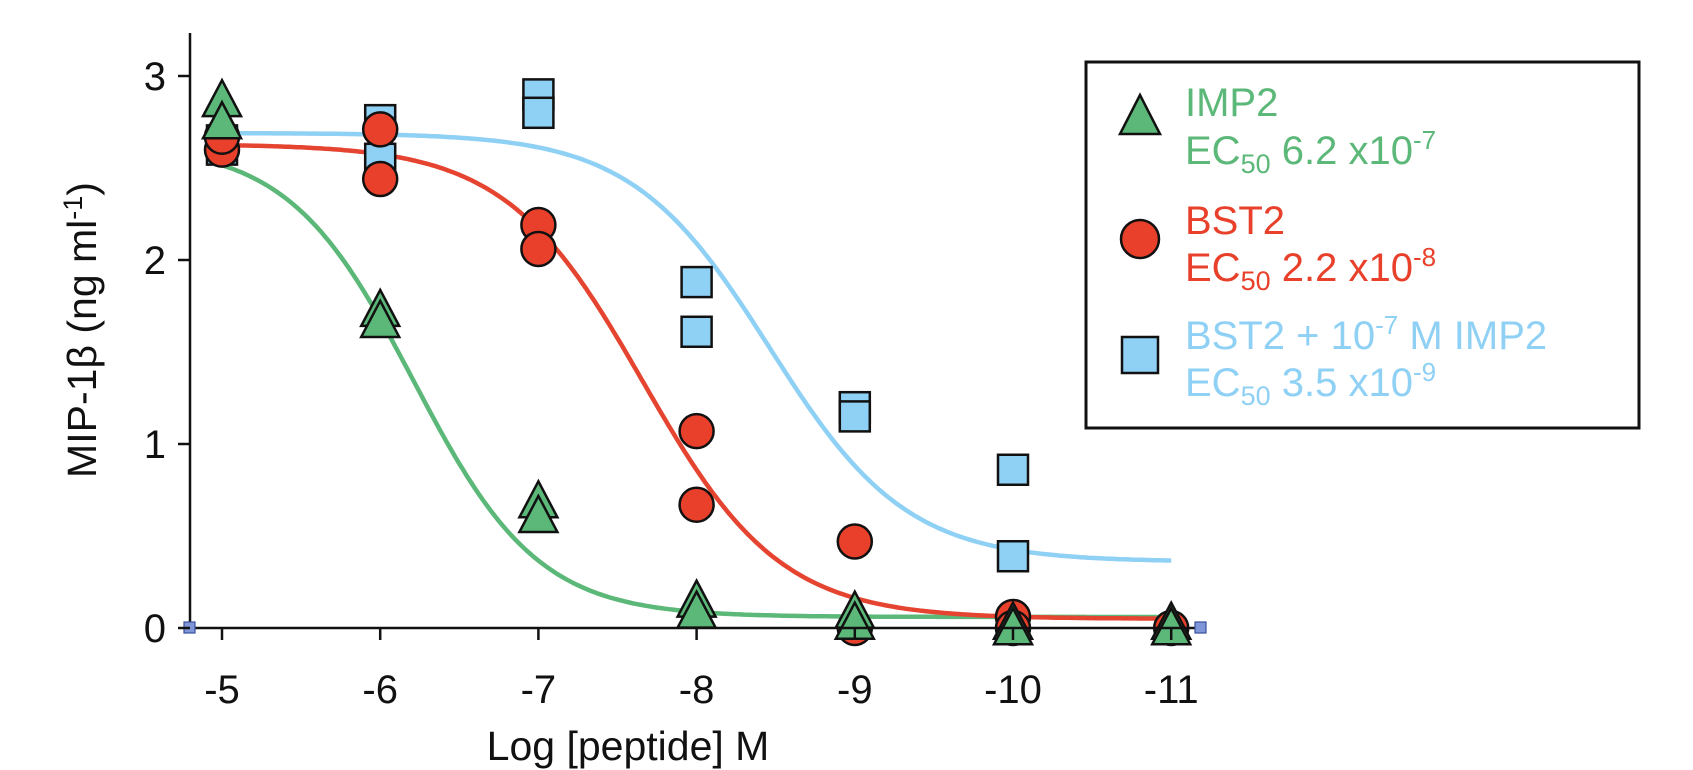 This screenshot has height=770, width=1693. I want to click on x-ticks: -5 -6 -7 -8 -9 -10 -11, so click(701, 670).